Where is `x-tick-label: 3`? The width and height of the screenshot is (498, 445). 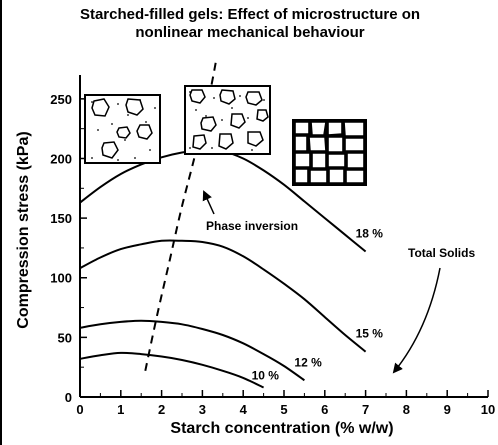 x-tick-label: 3 is located at coordinates (202, 409).